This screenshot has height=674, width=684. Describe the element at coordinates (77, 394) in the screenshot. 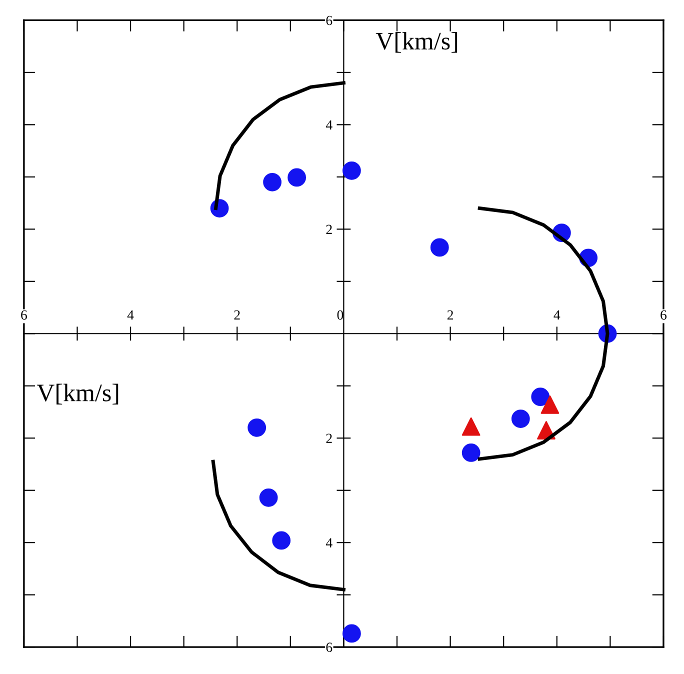

I see `x-axis-title: V[km/s]` at that location.